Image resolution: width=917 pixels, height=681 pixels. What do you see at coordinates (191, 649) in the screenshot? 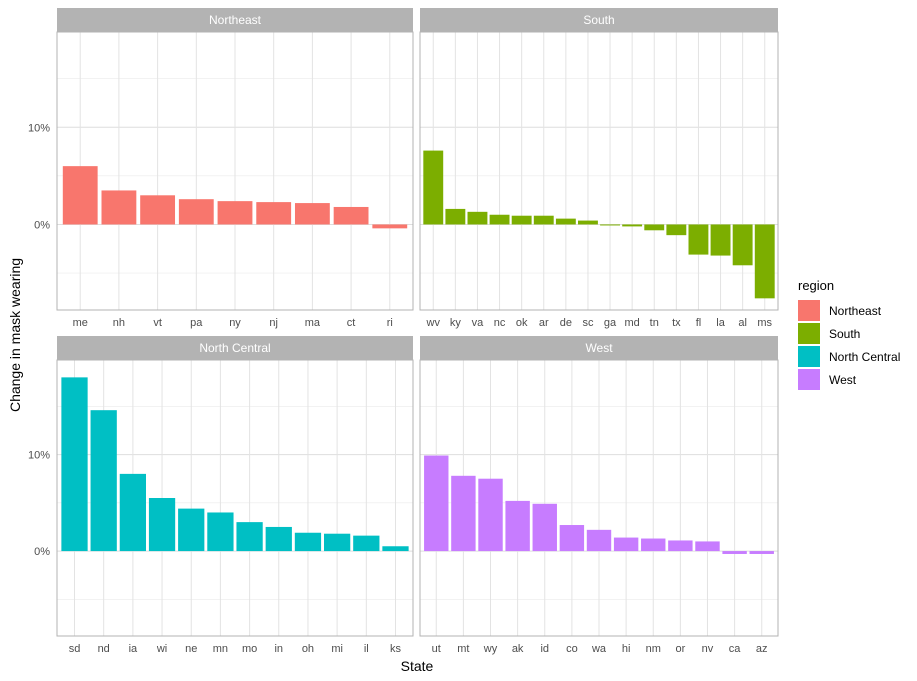
I see `x-tick-label: ne` at bounding box center [191, 649].